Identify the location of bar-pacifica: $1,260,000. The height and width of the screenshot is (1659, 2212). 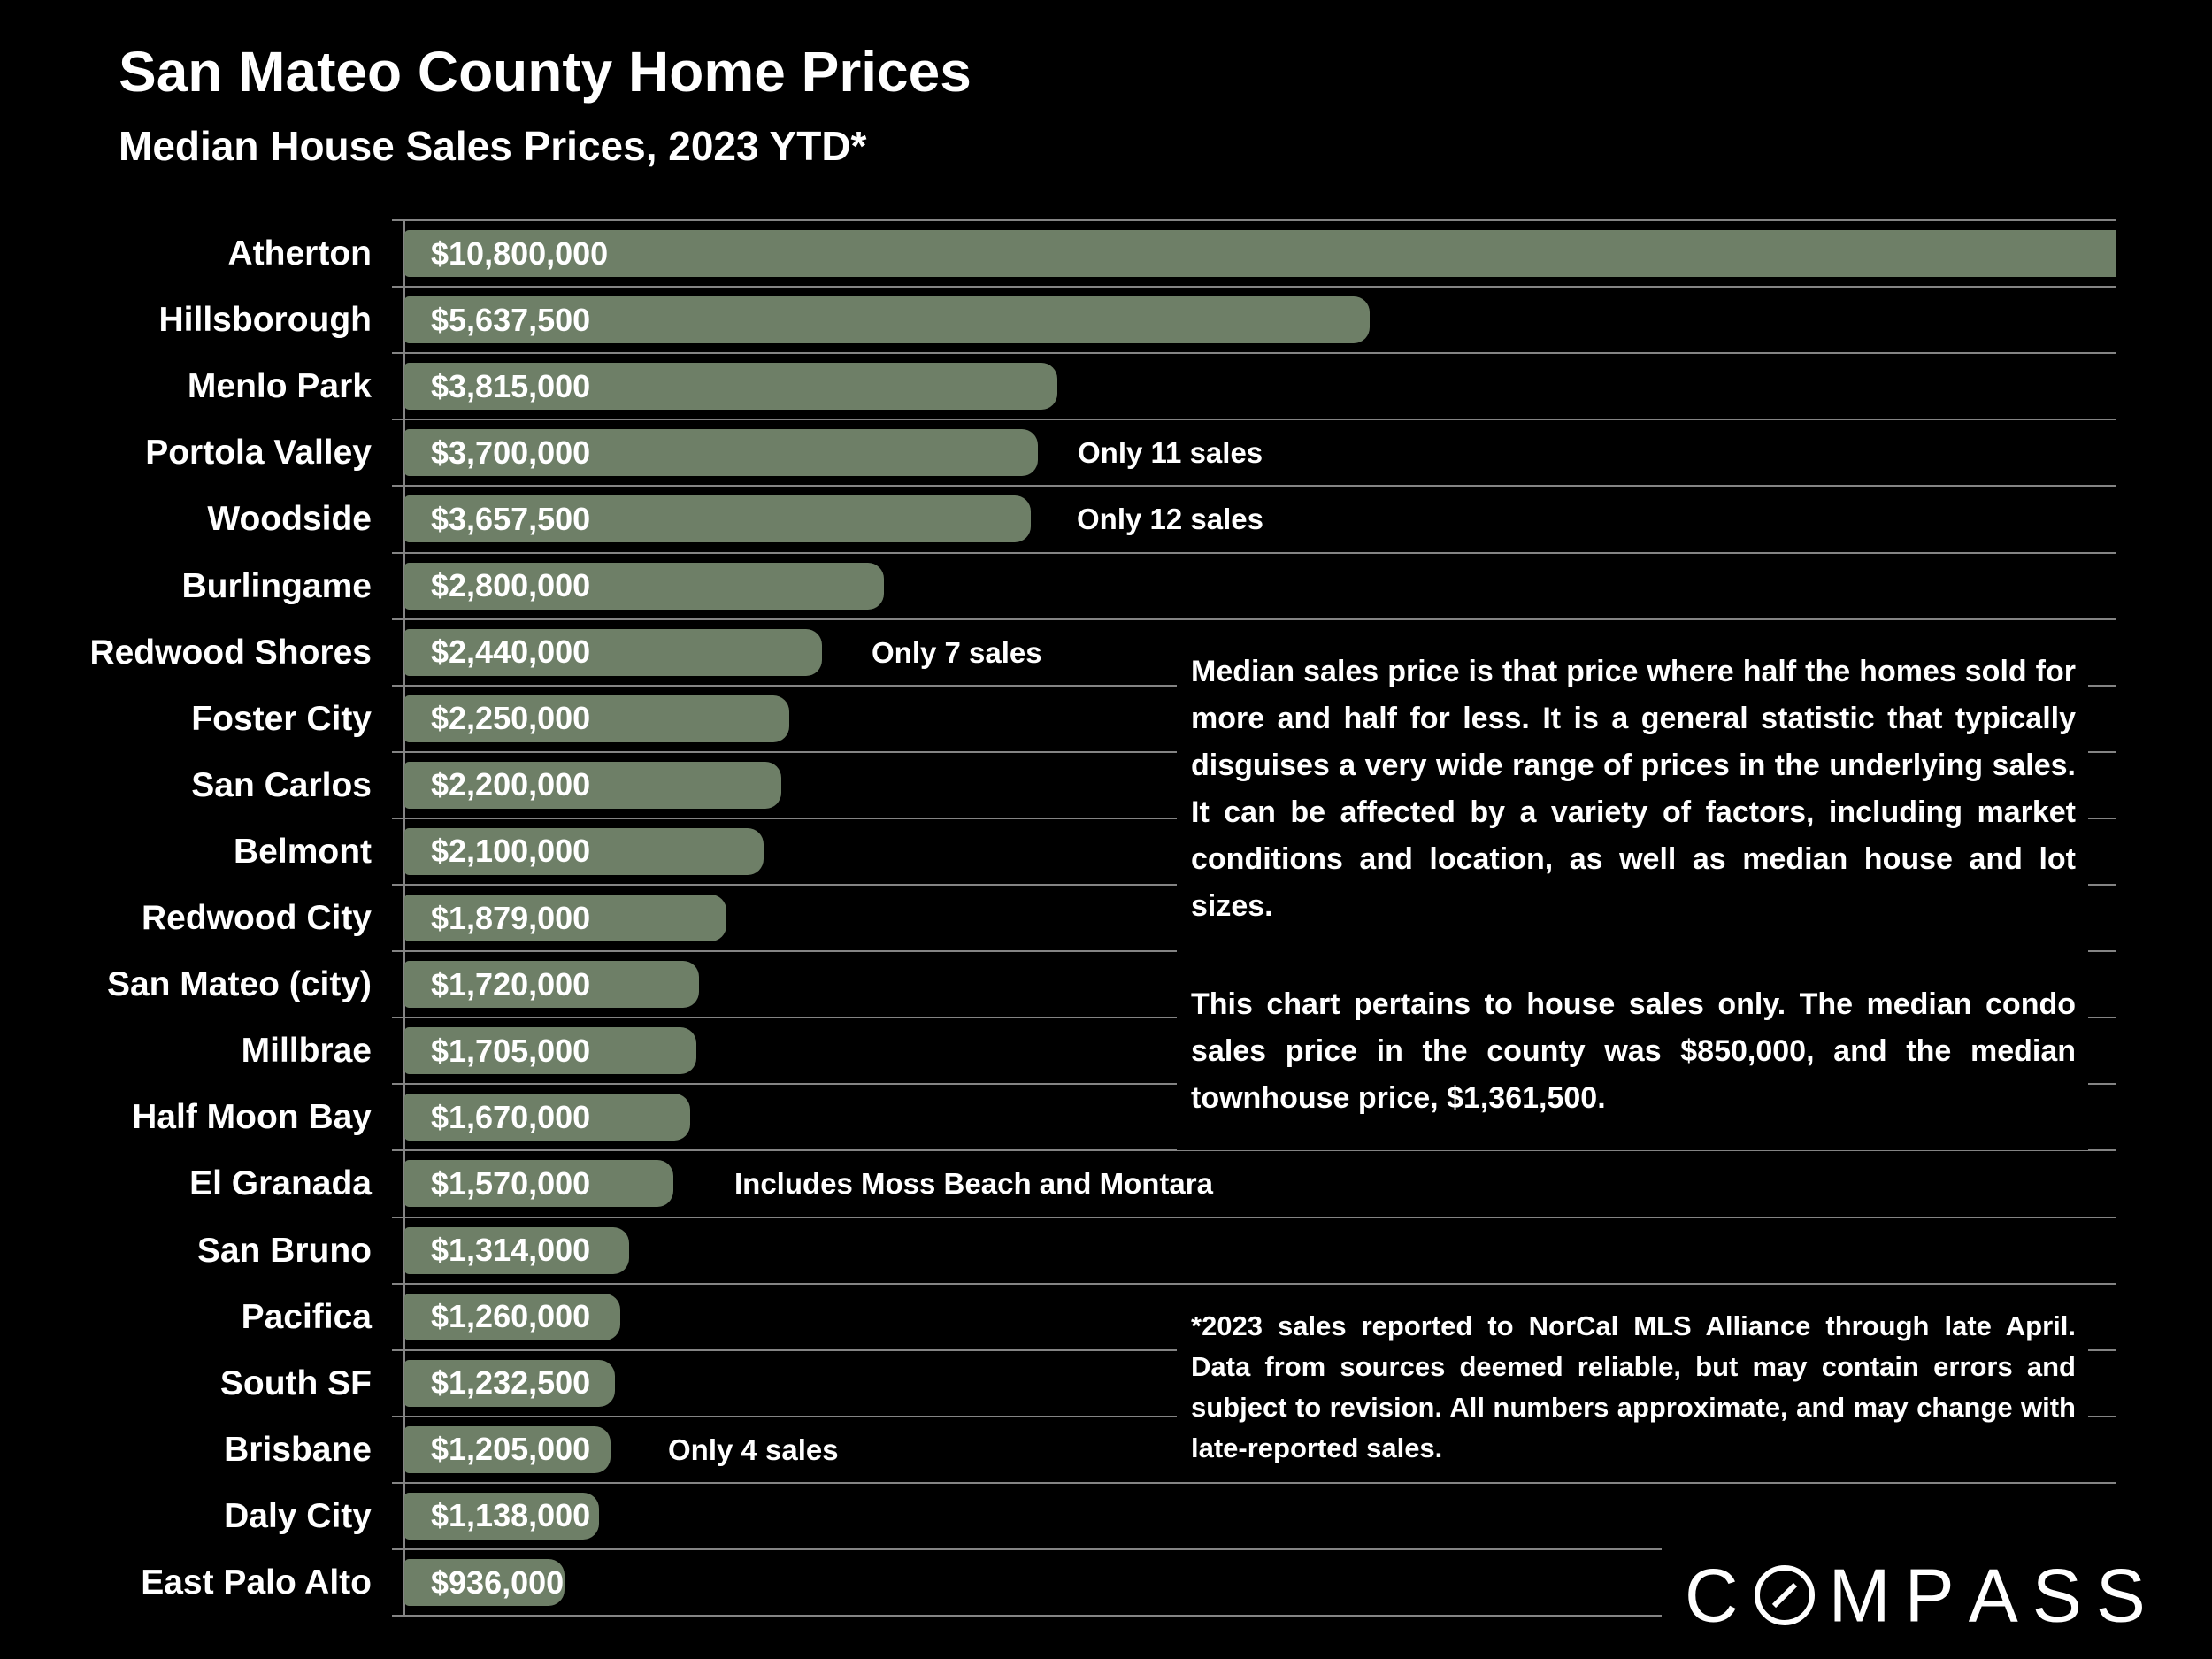
(512, 1317).